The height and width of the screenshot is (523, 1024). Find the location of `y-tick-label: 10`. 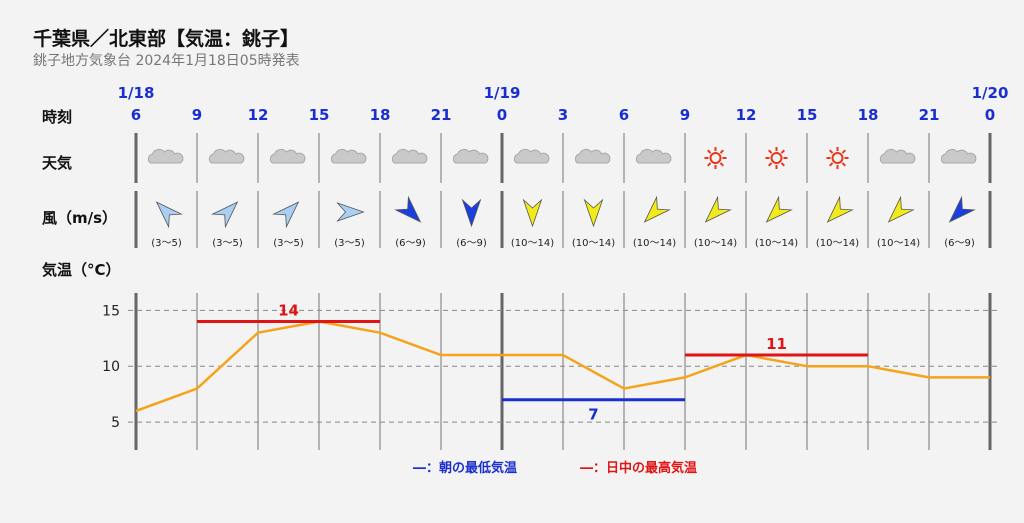

y-tick-label: 10 is located at coordinates (111, 367).